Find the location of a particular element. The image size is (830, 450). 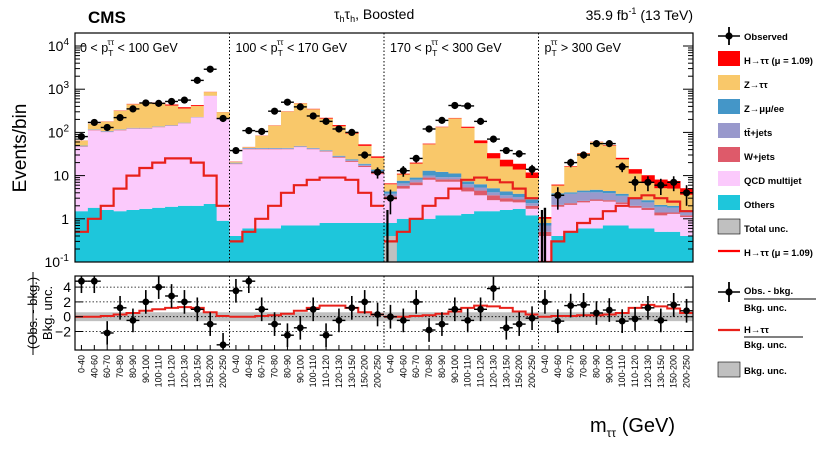

x-tick-label: 130-150 is located at coordinates (661, 371).